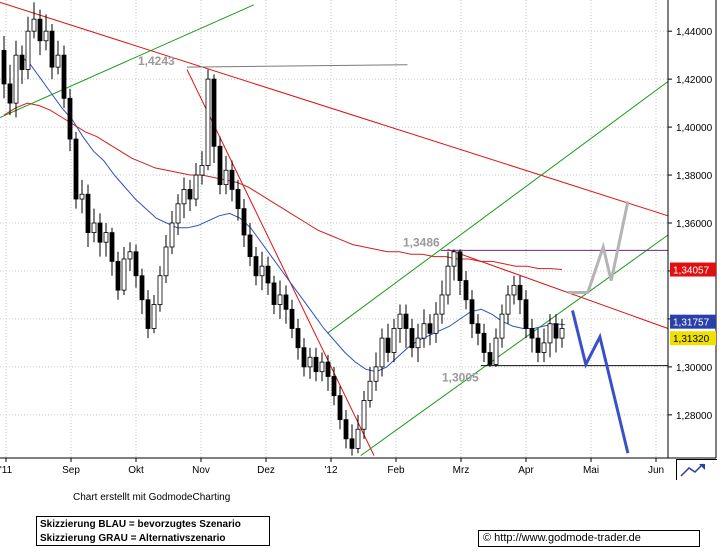 The width and height of the screenshot is (723, 559). I want to click on x-tick-label: Dez, so click(266, 470).